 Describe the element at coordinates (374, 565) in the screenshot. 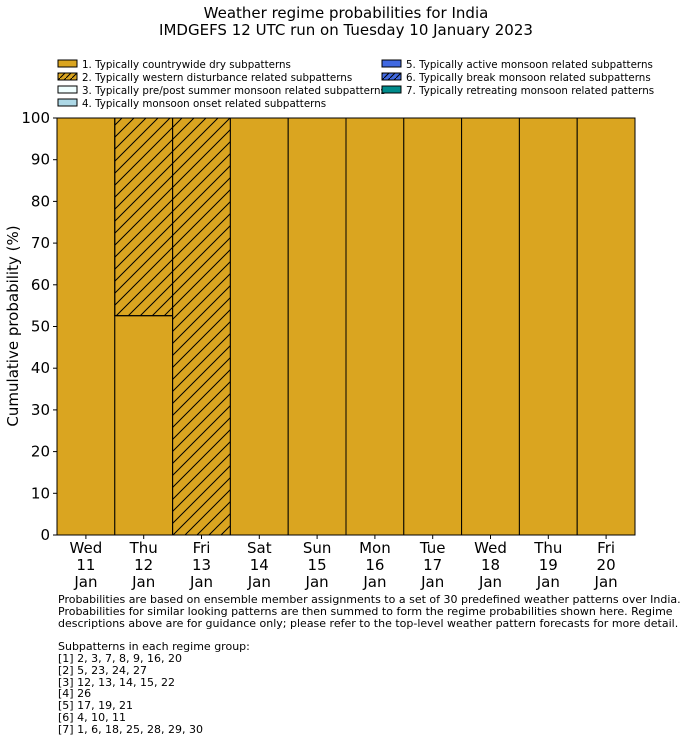

I see `x-tick-label: 16` at that location.